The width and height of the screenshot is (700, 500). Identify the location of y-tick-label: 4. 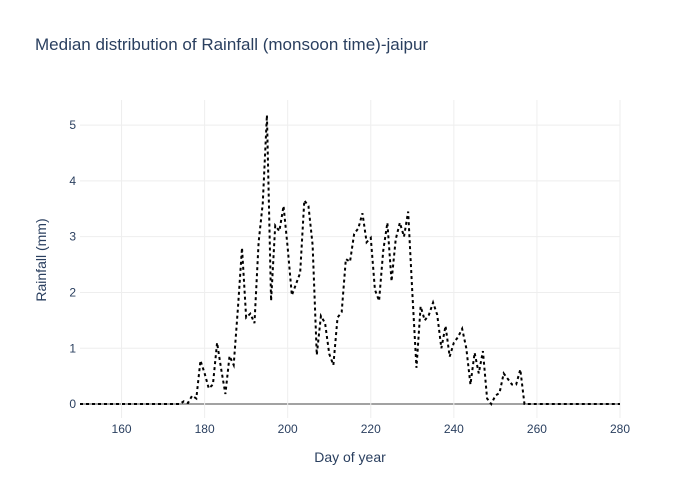
(72, 181).